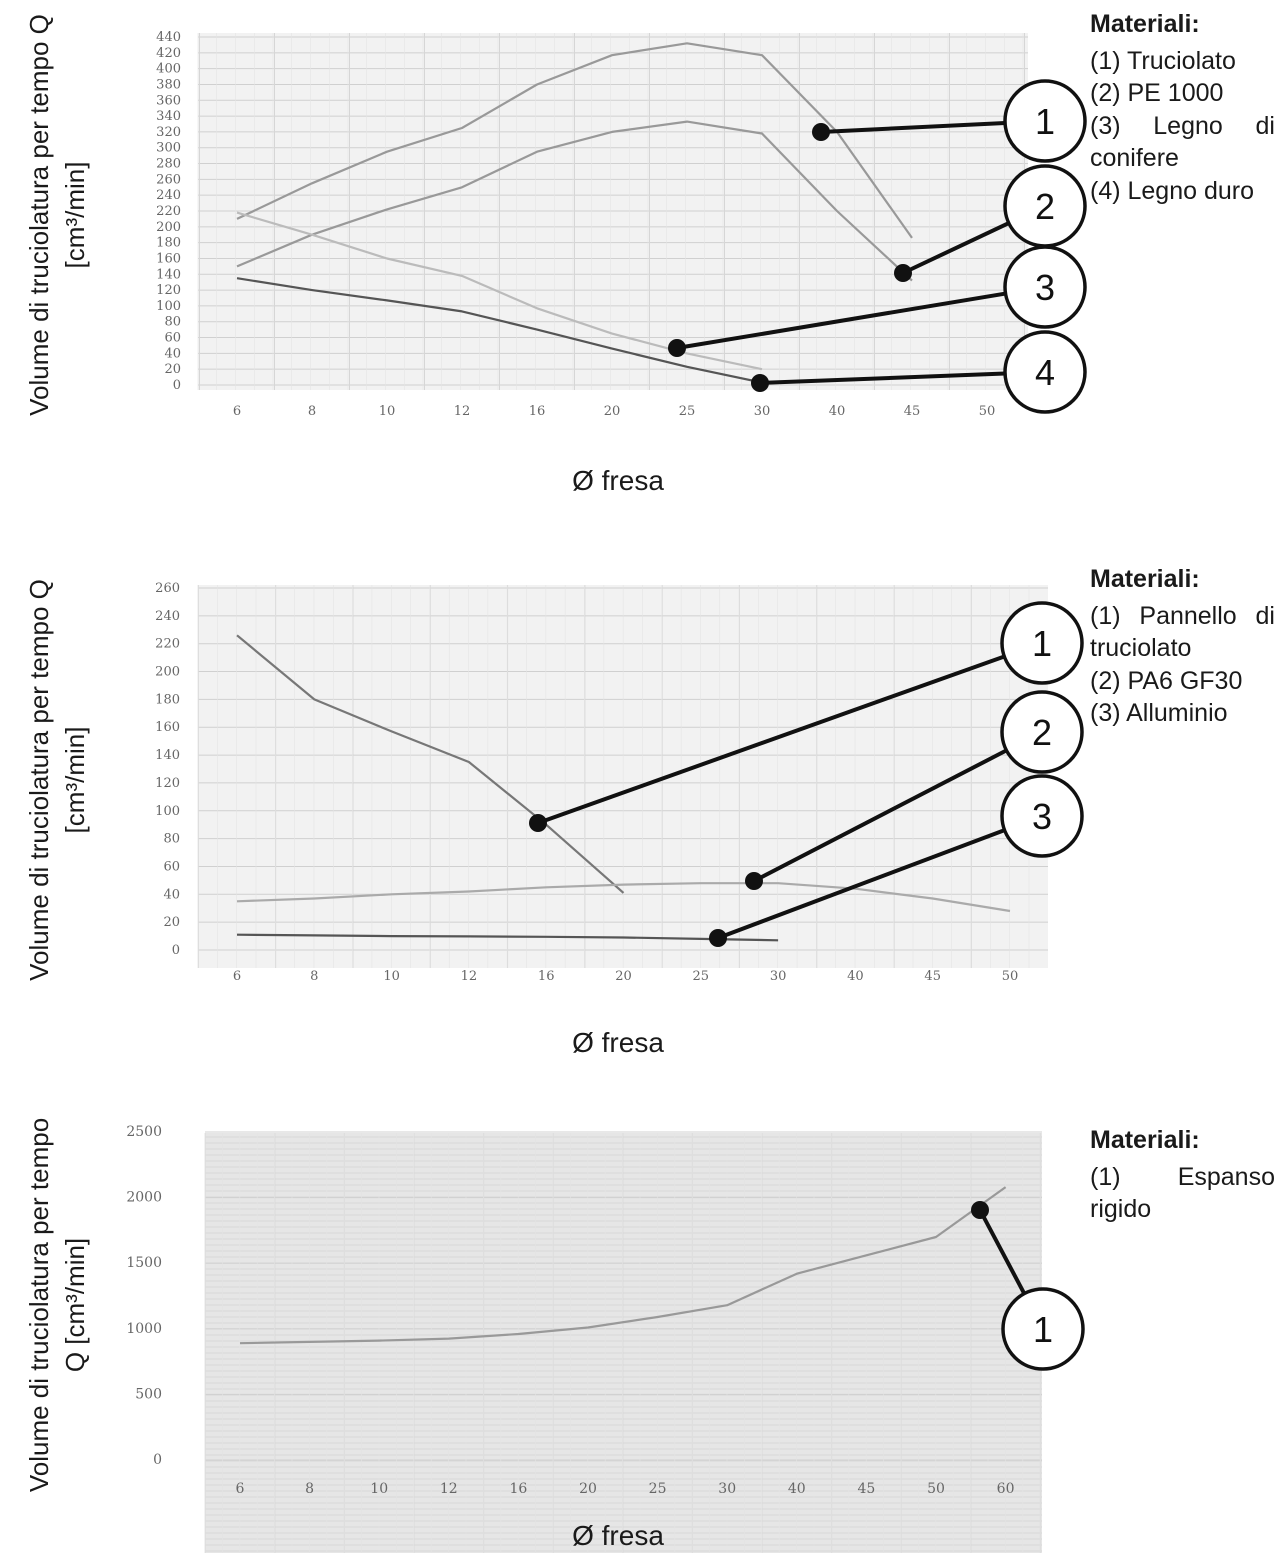 The height and width of the screenshot is (1553, 1279). Describe the element at coordinates (144, 1329) in the screenshot. I see `y-tick-label: 1000` at that location.